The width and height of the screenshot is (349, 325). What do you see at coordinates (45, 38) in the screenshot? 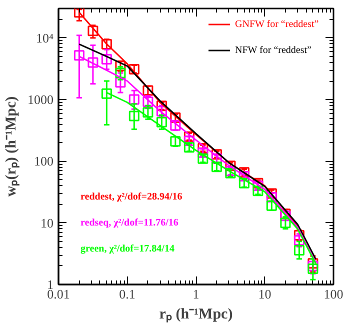
I see `y-tick-label: 10⁴` at bounding box center [45, 38].